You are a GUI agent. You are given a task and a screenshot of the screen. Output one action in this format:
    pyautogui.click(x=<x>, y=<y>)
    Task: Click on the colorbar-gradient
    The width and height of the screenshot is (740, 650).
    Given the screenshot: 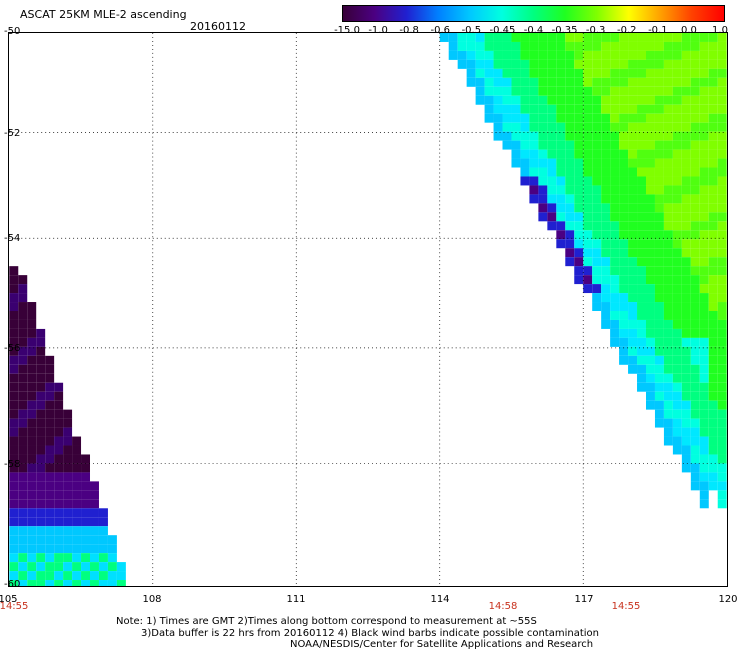 What is the action you would take?
    pyautogui.click(x=533, y=13)
    